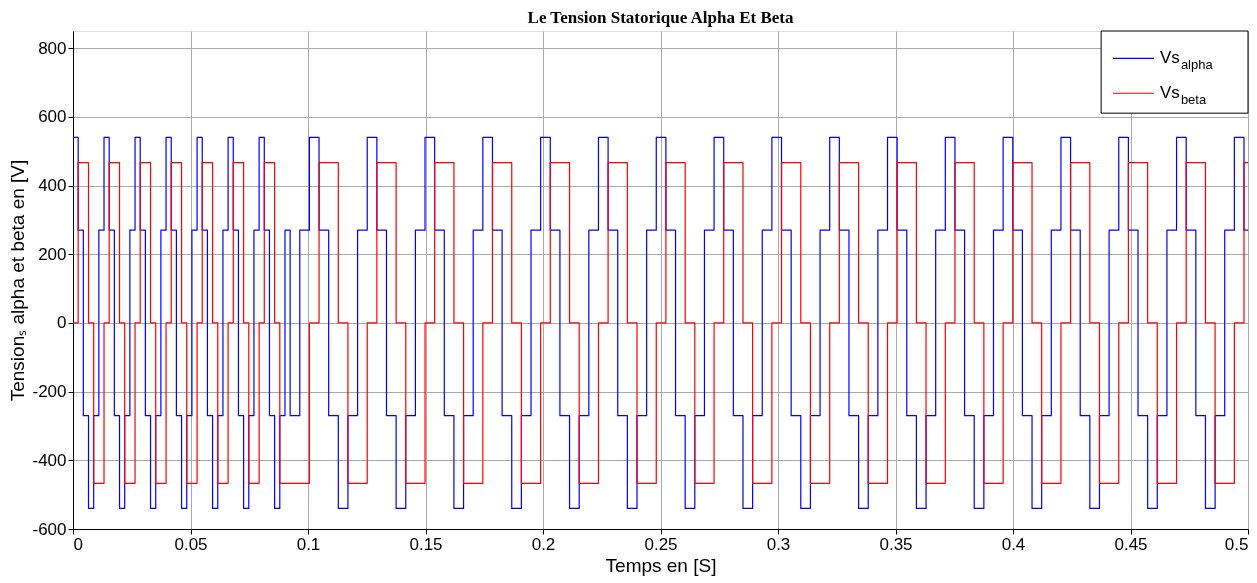 This screenshot has width=1257, height=583. I want to click on y-axis-title: Tensionₛ alpha et beta en [V], so click(18, 280).